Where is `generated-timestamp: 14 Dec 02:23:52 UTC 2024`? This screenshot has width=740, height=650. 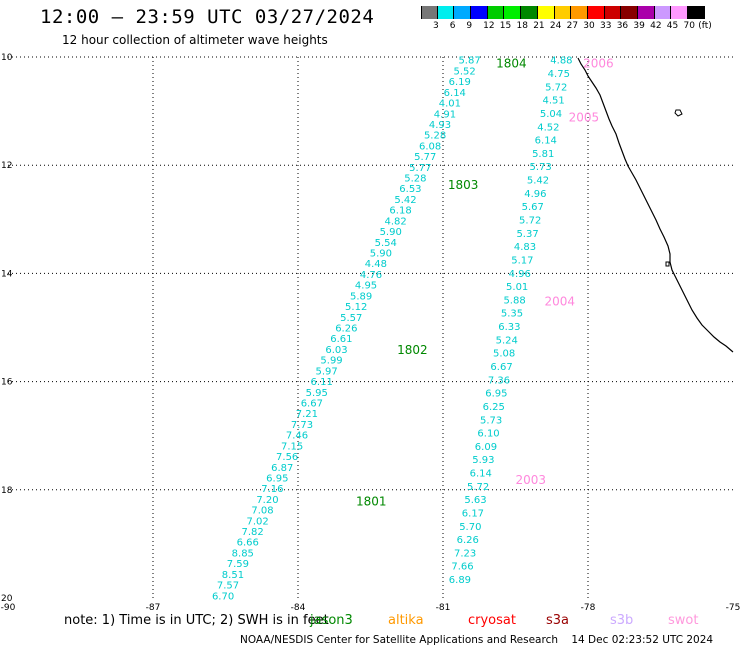 generated-timestamp: 14 Dec 02:23:52 UTC 2024 is located at coordinates (642, 640).